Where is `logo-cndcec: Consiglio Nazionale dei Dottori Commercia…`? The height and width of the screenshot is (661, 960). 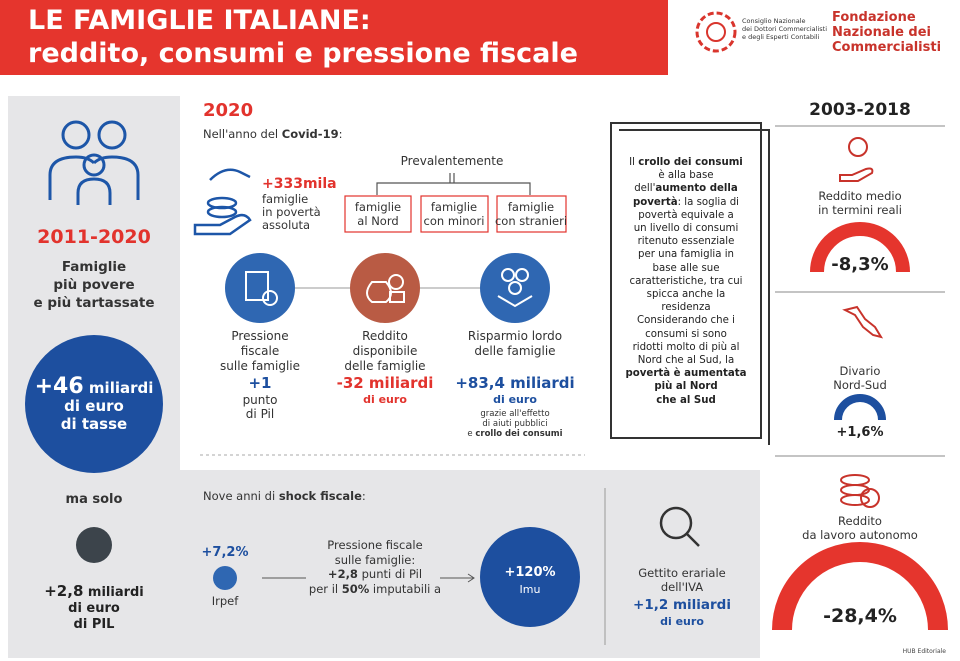
logo-cndcec: Consiglio Nazionale dei Dottori Commercia… is located at coordinates (784, 29).